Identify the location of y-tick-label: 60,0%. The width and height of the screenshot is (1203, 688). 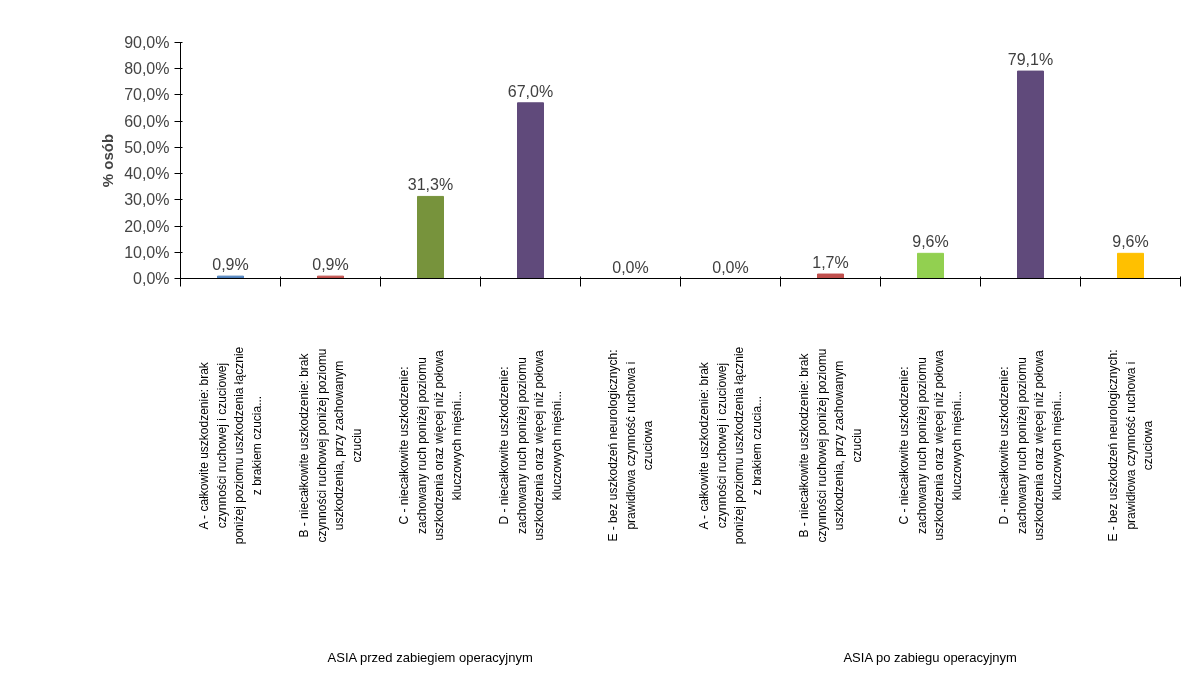
(147, 121).